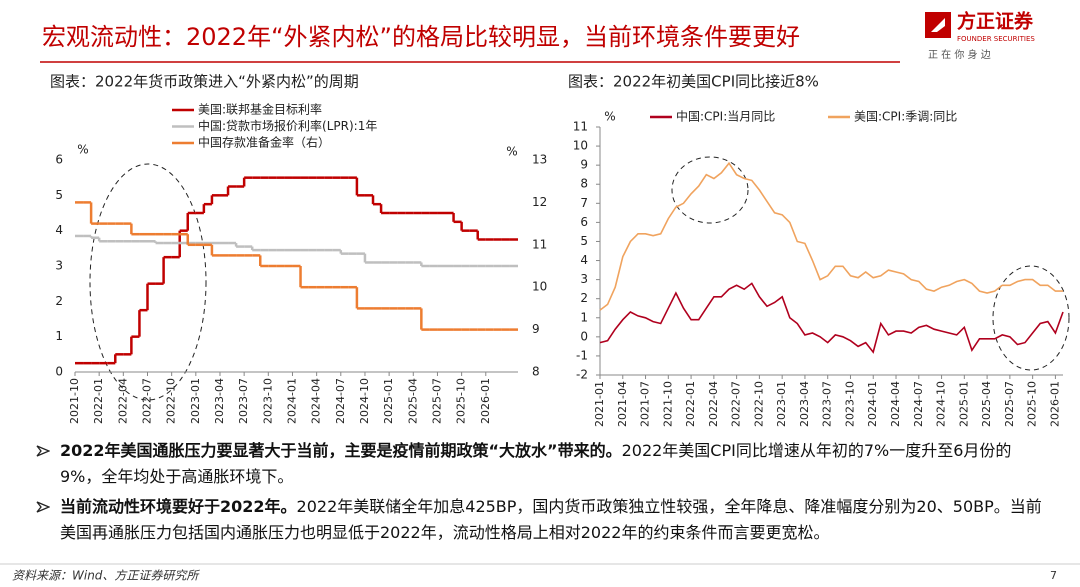  I want to click on y-tick-label: 10, so click(580, 146).